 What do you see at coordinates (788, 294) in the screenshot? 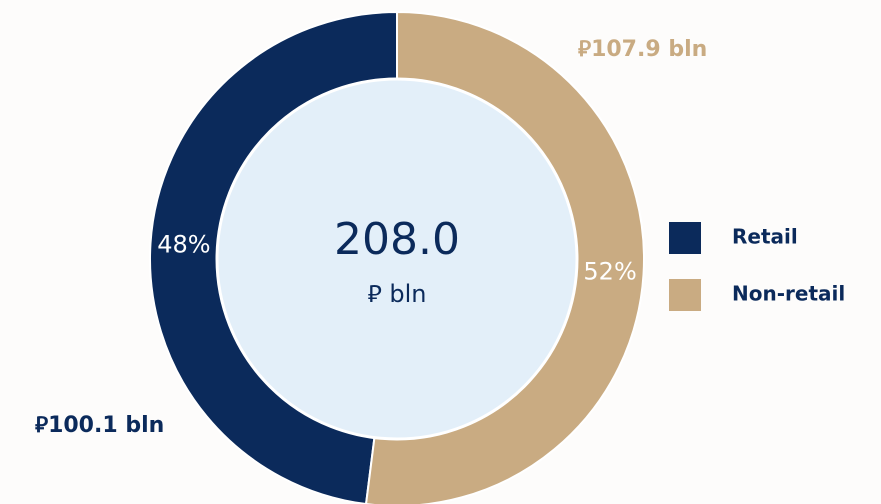
I see `legend-label: Non-retail` at bounding box center [788, 294].